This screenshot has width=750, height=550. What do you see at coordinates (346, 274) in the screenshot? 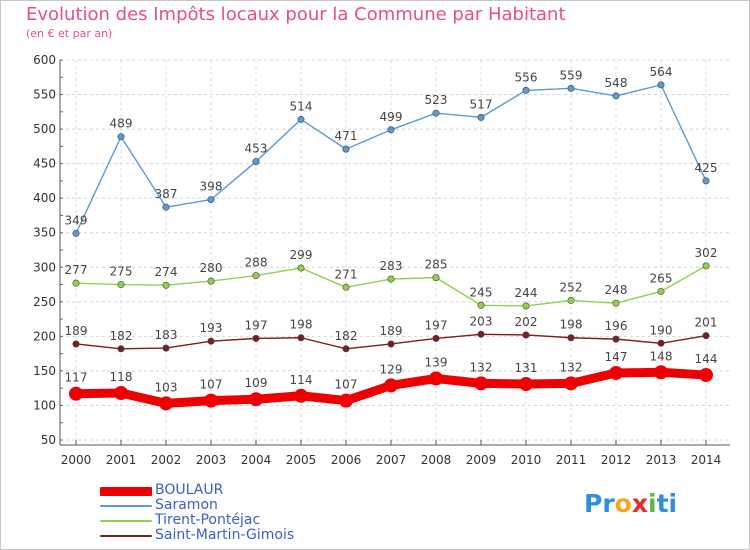
I see `data-label: 271` at bounding box center [346, 274].